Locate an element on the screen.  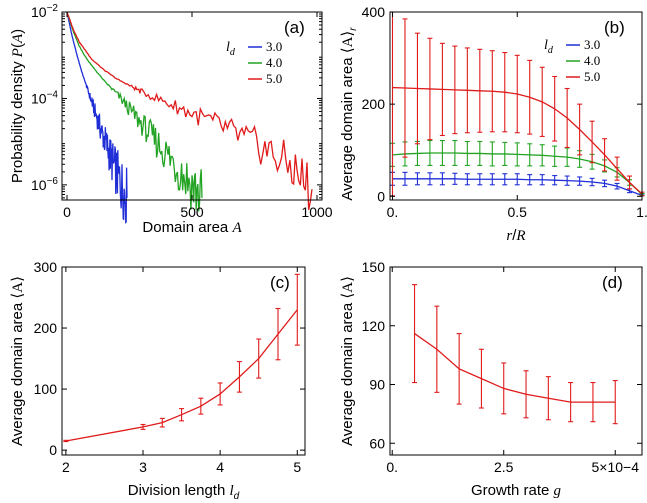
panel-label: (d) is located at coordinates (612, 282).